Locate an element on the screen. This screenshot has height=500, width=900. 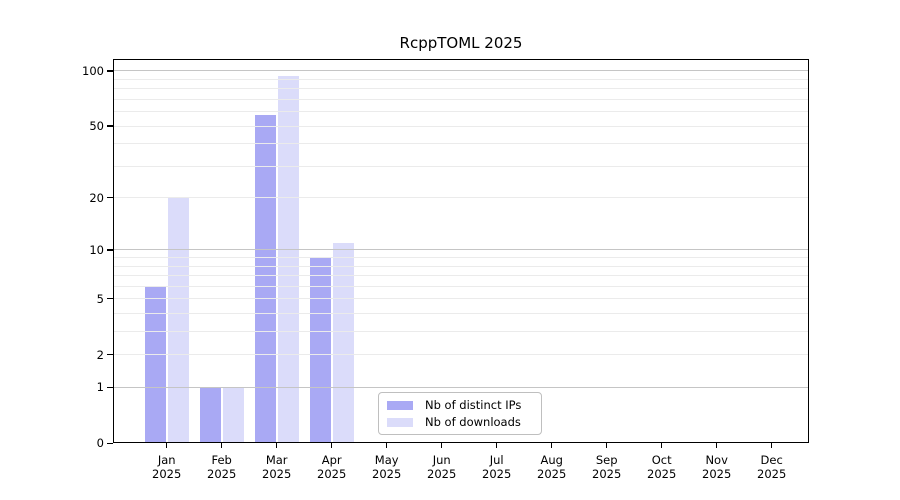
x-tick-mark-nov is located at coordinates (716, 445).